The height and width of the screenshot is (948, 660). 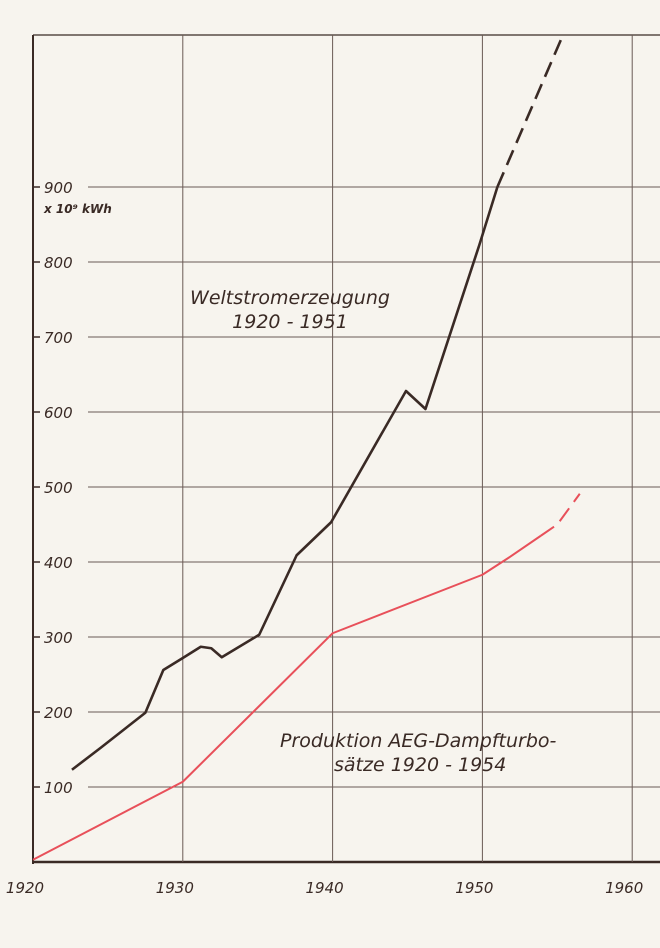 What do you see at coordinates (420, 765) in the screenshot?
I see `series-label-aeg-line2: sätze 1920 - 1954` at bounding box center [420, 765].